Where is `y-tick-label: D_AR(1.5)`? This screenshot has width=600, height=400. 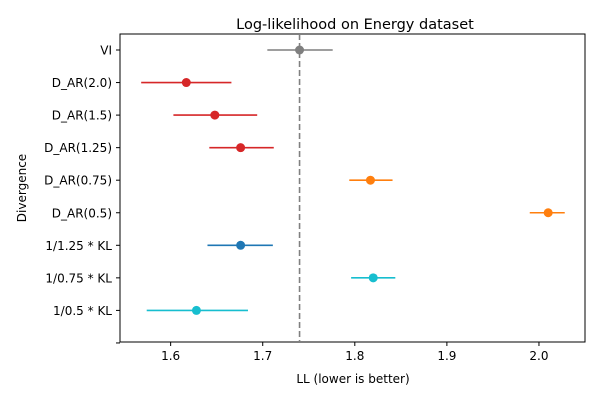
y-tick-label: D_AR(1.5) is located at coordinates (82, 116).